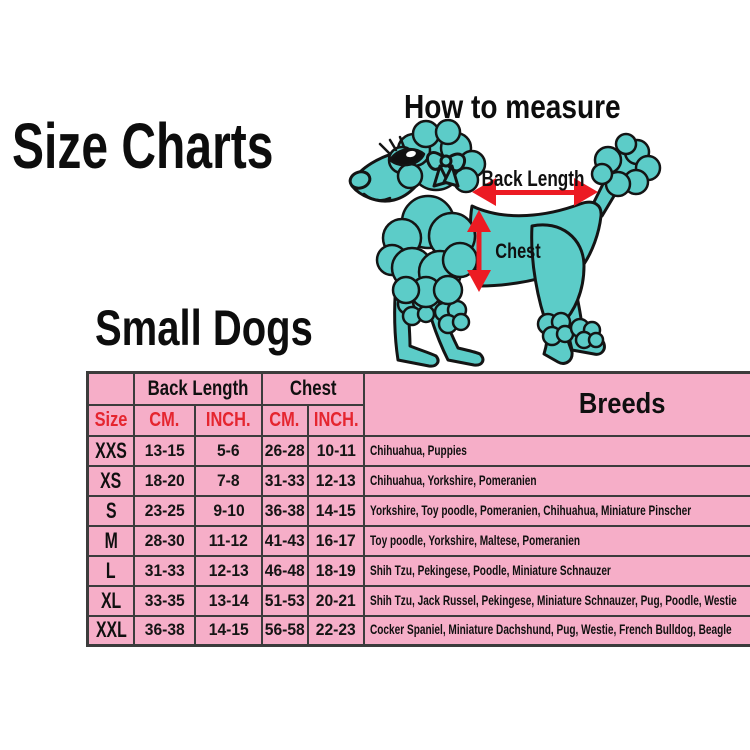  Describe the element at coordinates (111, 480) in the screenshot. I see `cell-size: XS` at that location.